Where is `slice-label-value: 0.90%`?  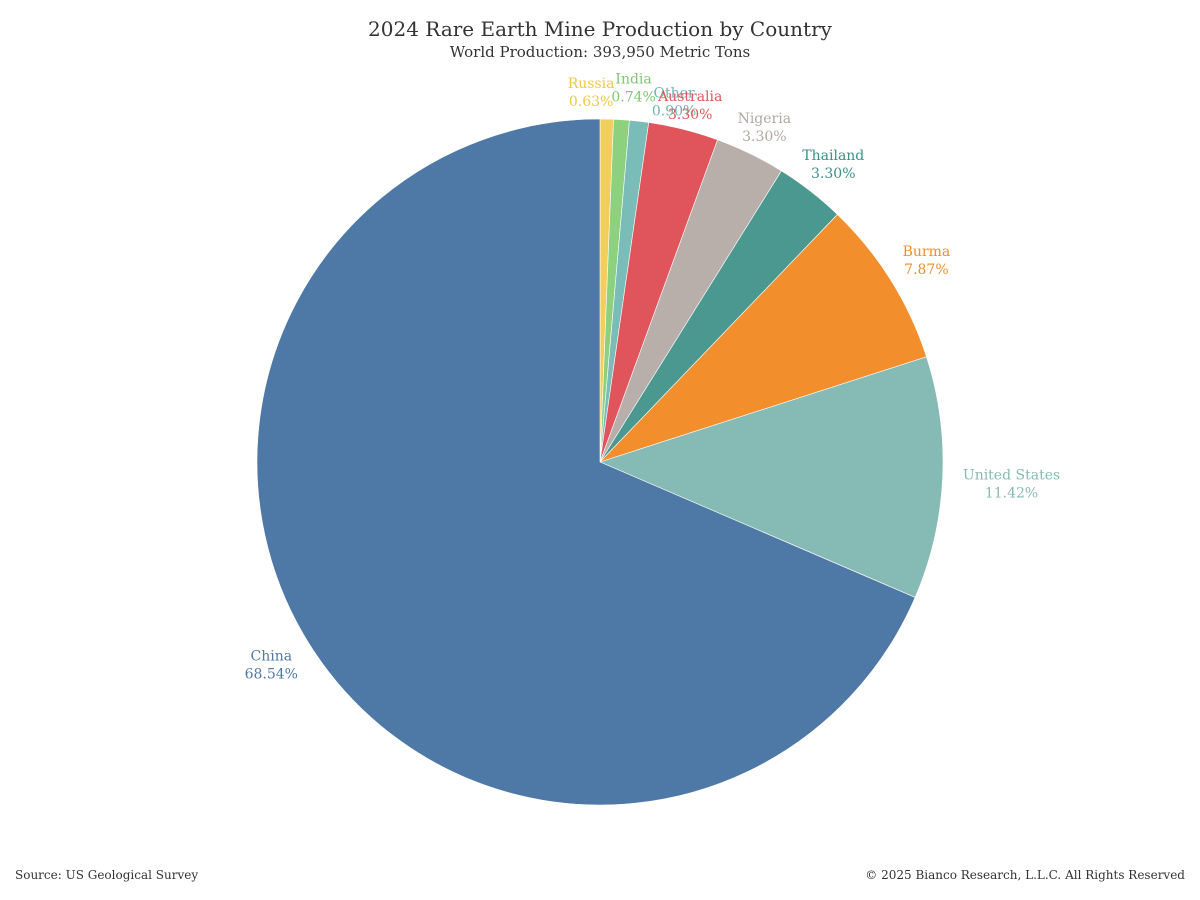 slice-label-value: 0.90% is located at coordinates (674, 111).